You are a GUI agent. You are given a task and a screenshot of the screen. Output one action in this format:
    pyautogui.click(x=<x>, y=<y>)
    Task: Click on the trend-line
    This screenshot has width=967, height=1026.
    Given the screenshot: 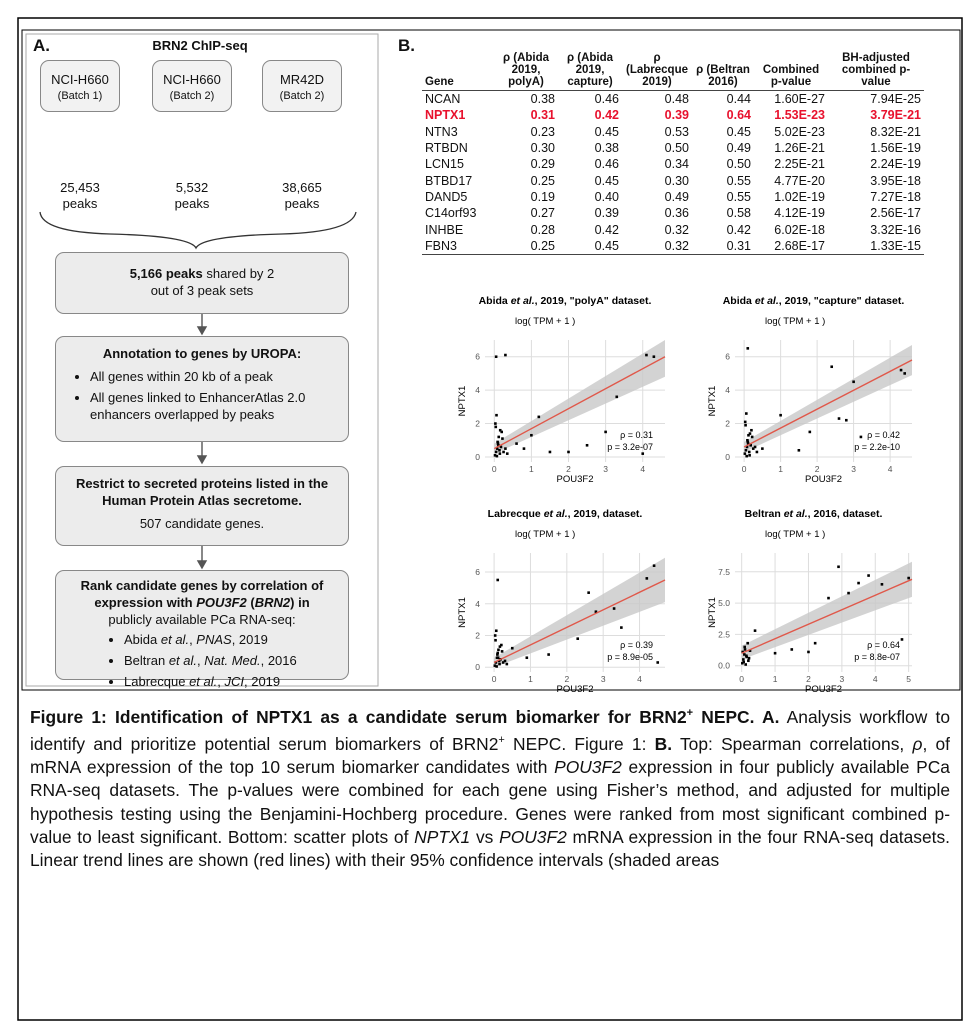 What is the action you would take?
    pyautogui.click(x=828, y=403)
    